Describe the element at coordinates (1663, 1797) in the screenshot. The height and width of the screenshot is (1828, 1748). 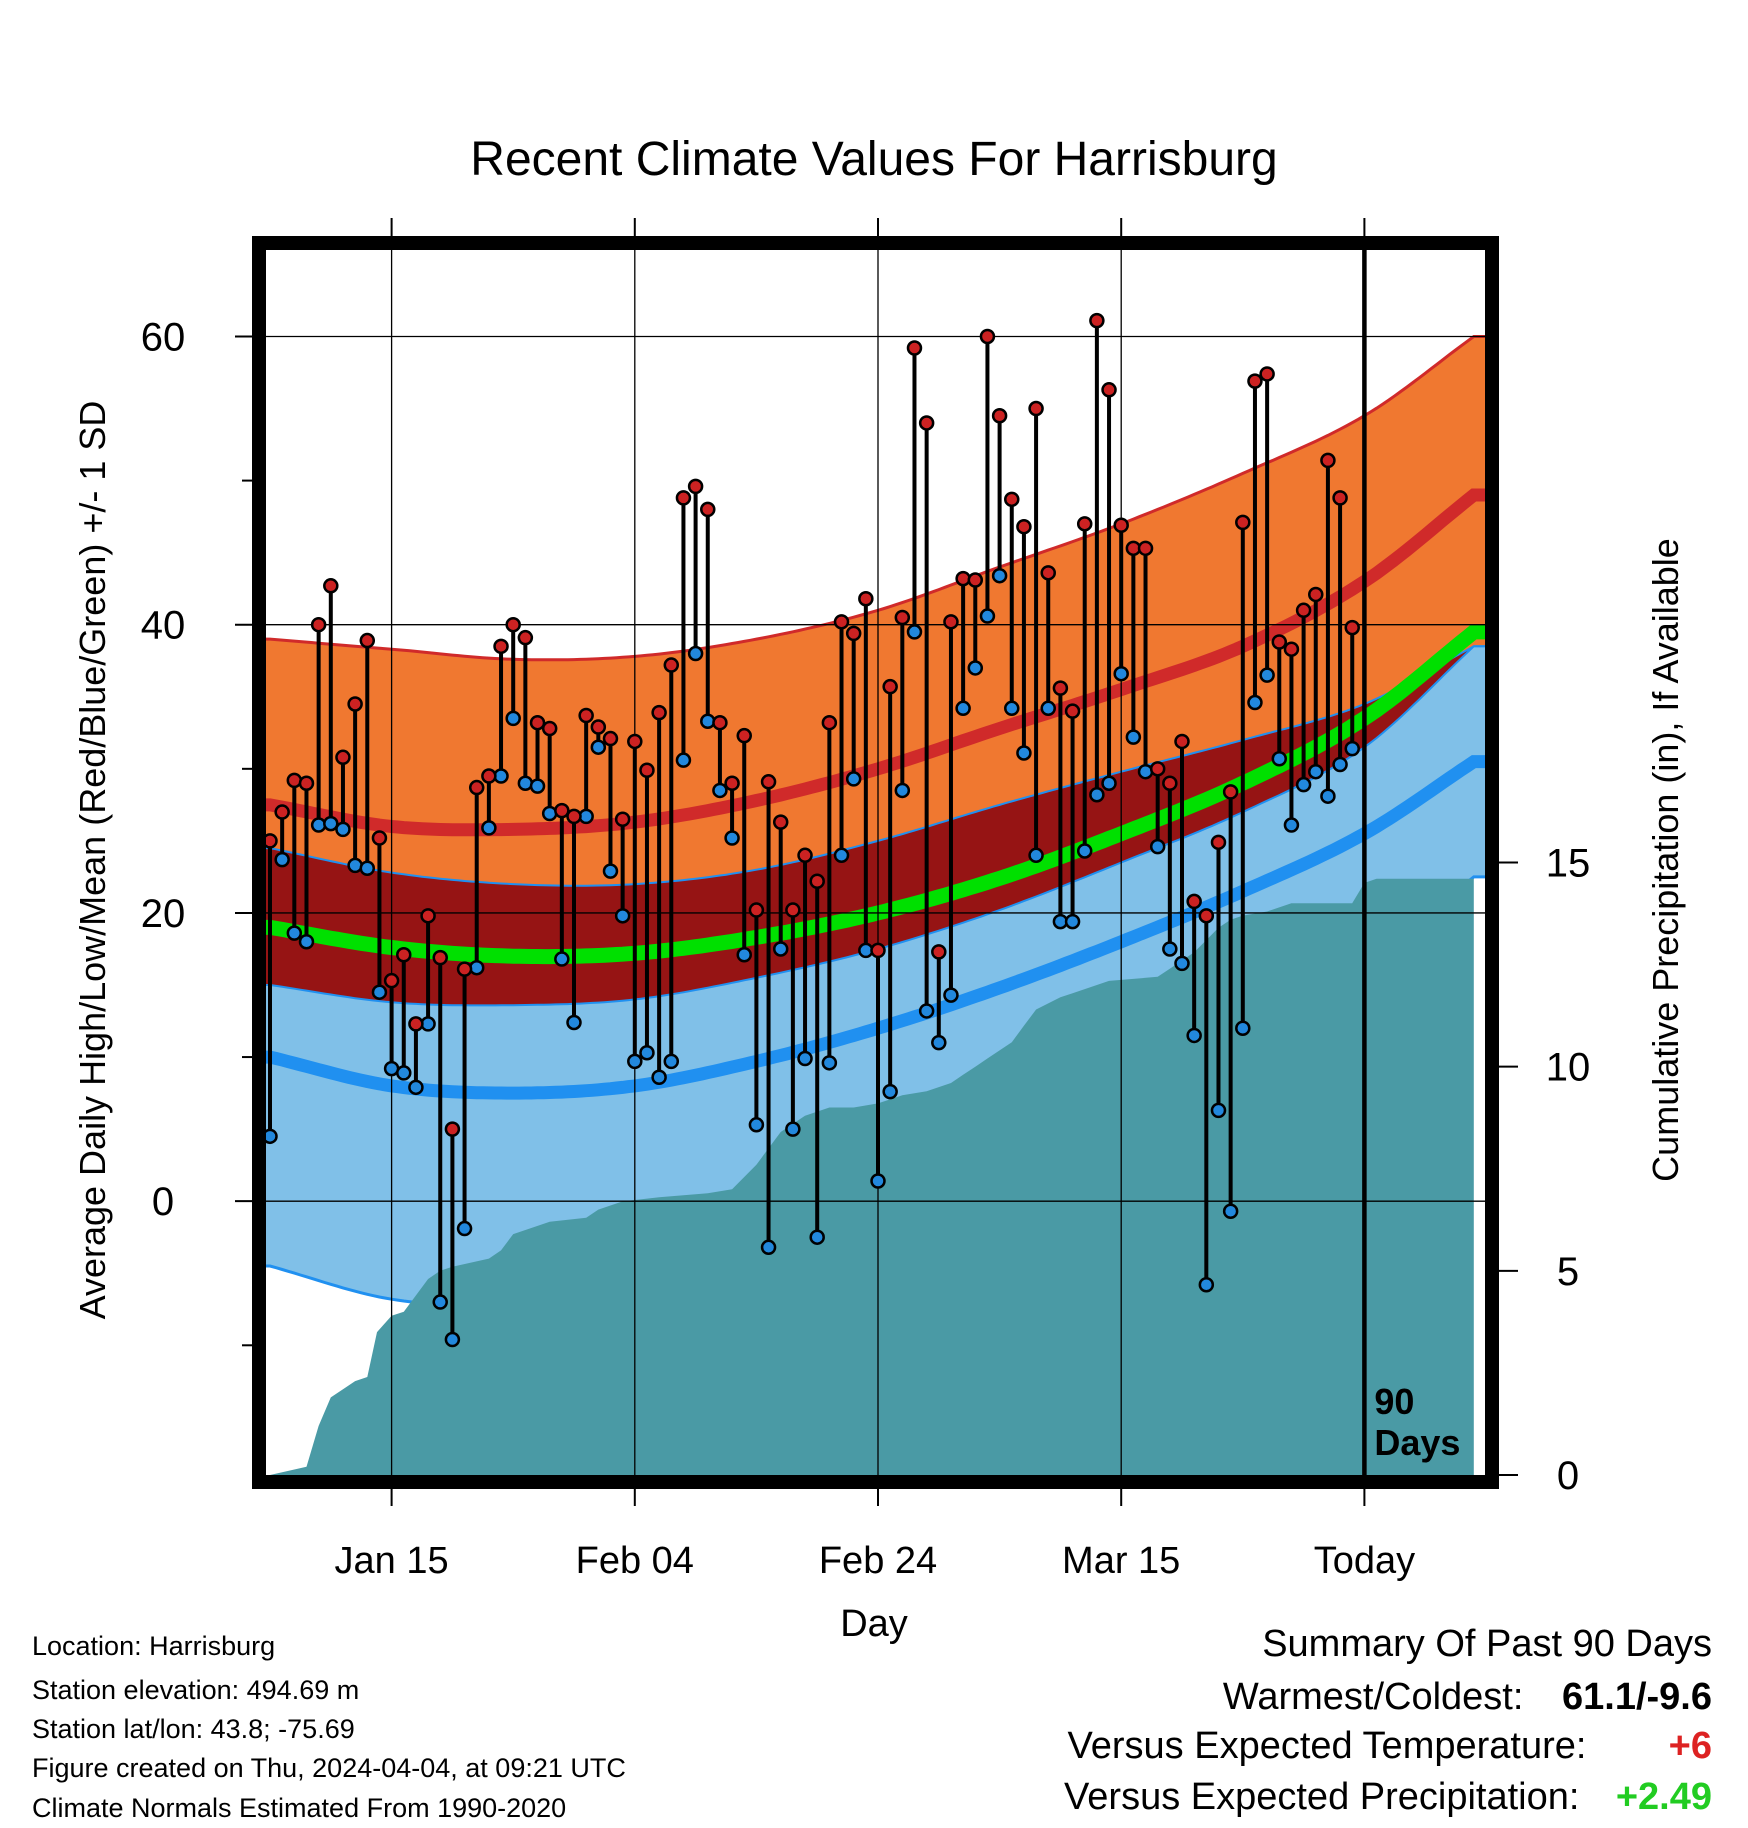
I see `precip-value: +2.49` at that location.